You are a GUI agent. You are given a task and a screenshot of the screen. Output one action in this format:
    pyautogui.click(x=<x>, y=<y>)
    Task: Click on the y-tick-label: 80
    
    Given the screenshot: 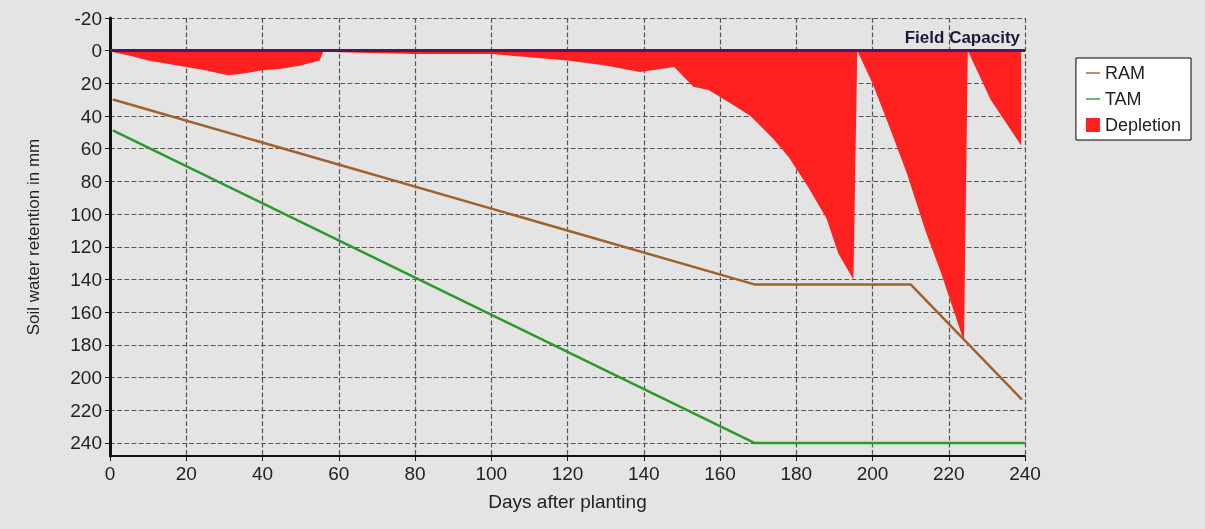 What is the action you would take?
    pyautogui.click(x=91, y=181)
    